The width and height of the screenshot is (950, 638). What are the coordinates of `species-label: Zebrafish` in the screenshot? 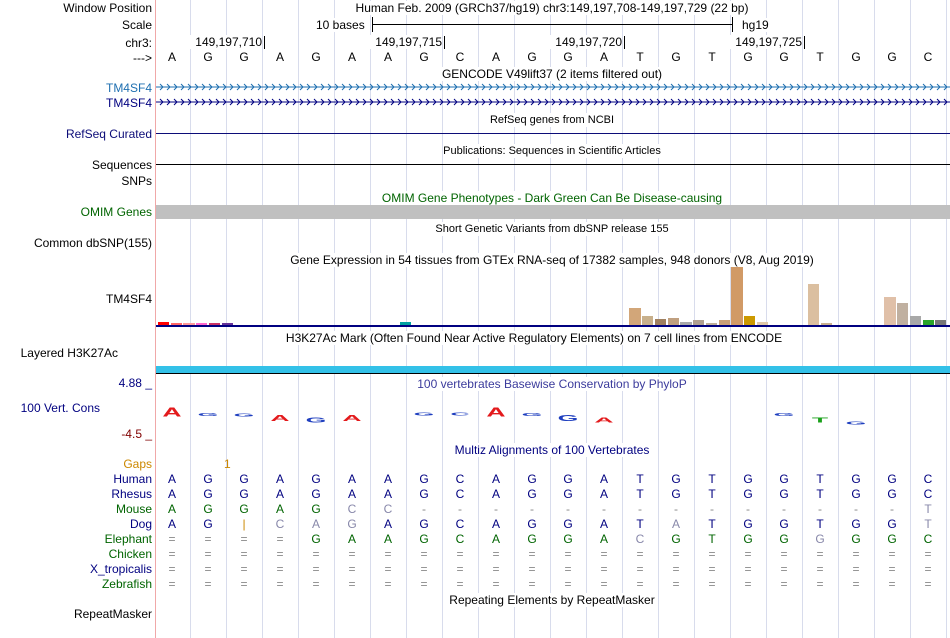 It's located at (126, 584).